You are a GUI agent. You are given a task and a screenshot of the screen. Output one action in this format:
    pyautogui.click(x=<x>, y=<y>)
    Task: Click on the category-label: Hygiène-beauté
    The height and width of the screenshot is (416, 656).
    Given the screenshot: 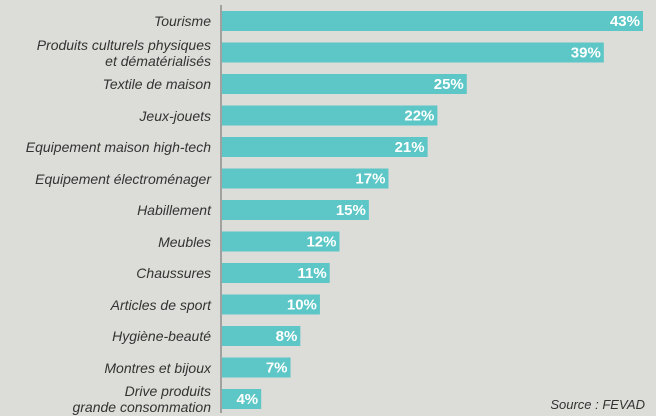 What is the action you would take?
    pyautogui.click(x=161, y=336)
    